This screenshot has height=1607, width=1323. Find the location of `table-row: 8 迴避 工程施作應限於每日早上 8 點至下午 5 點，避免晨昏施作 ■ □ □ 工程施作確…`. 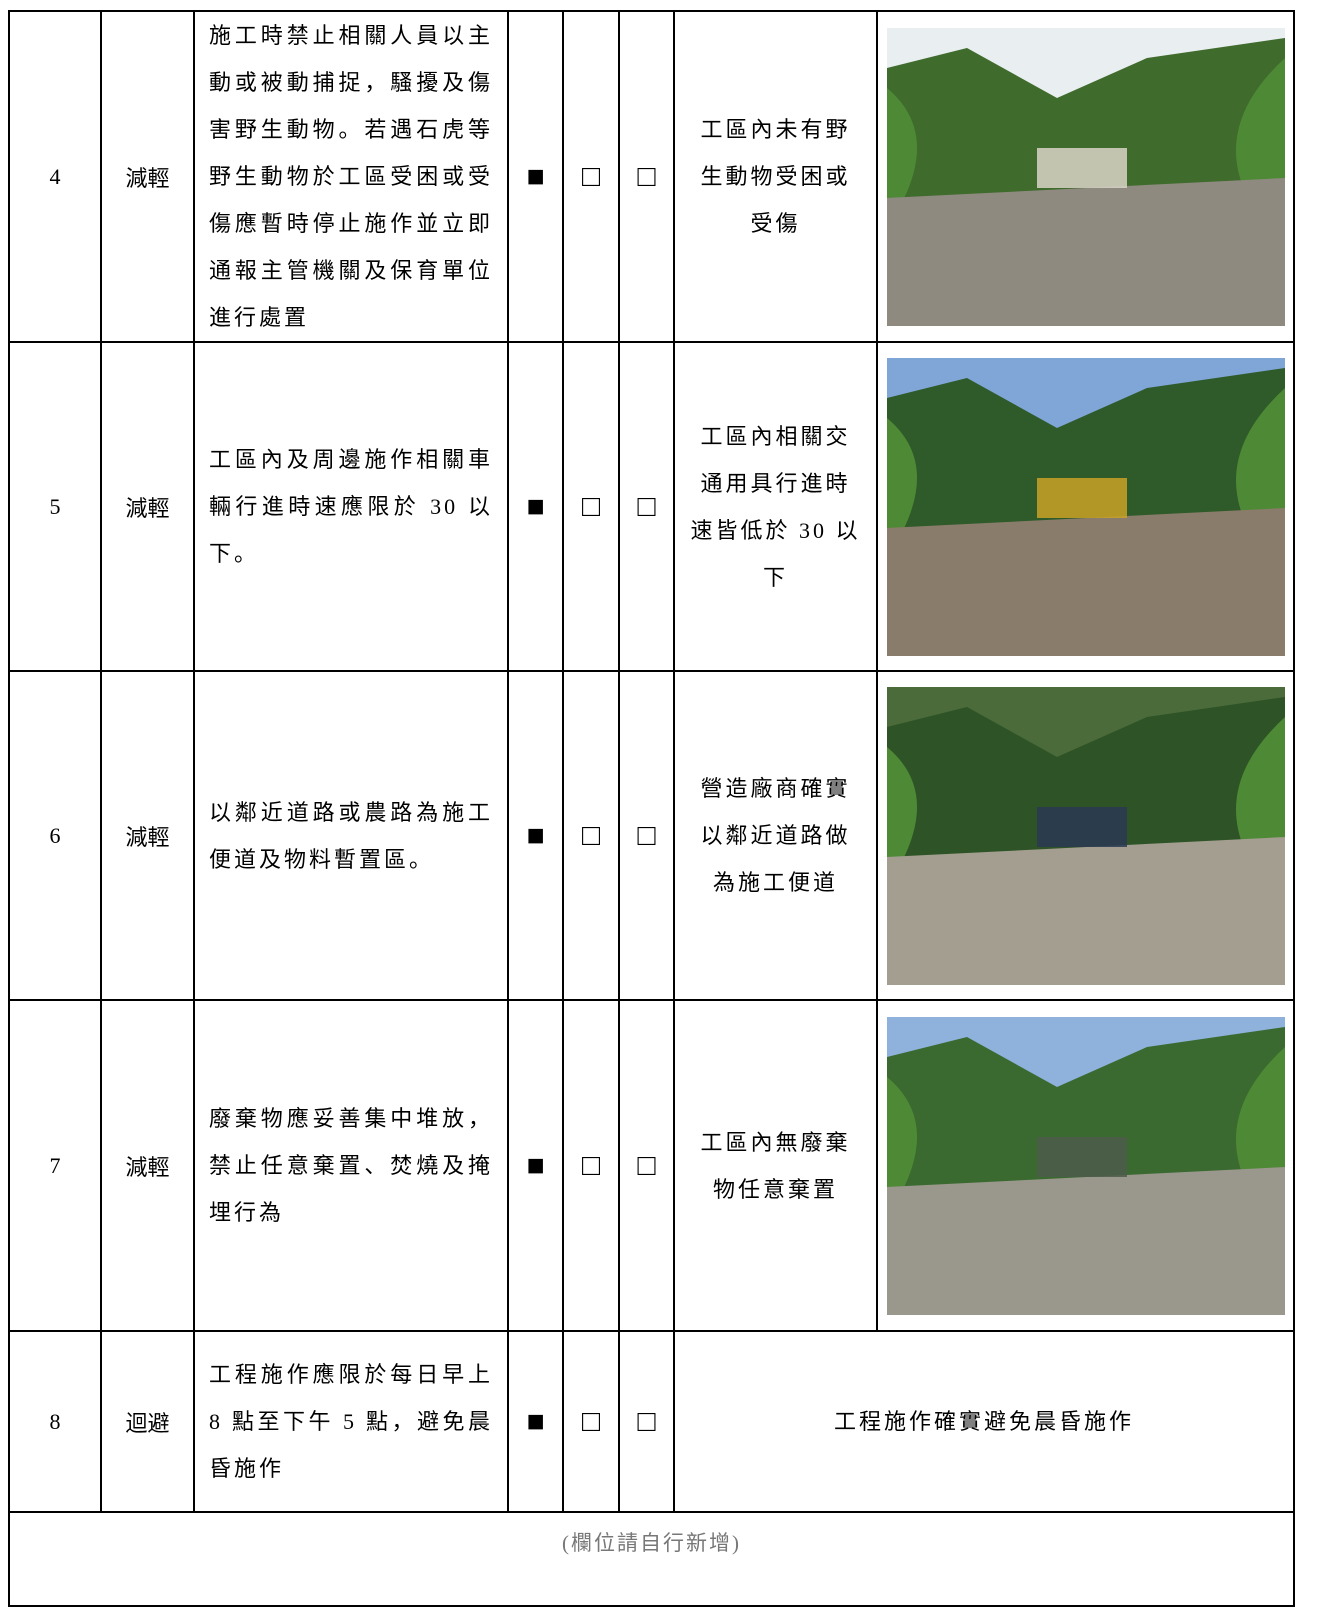

table-row: 8 迴避 工程施作應限於每日早上 8 點至下午 5 點，避免晨昏施作 ■ □ □ 工程施作確… is located at coordinates (651, 1421).